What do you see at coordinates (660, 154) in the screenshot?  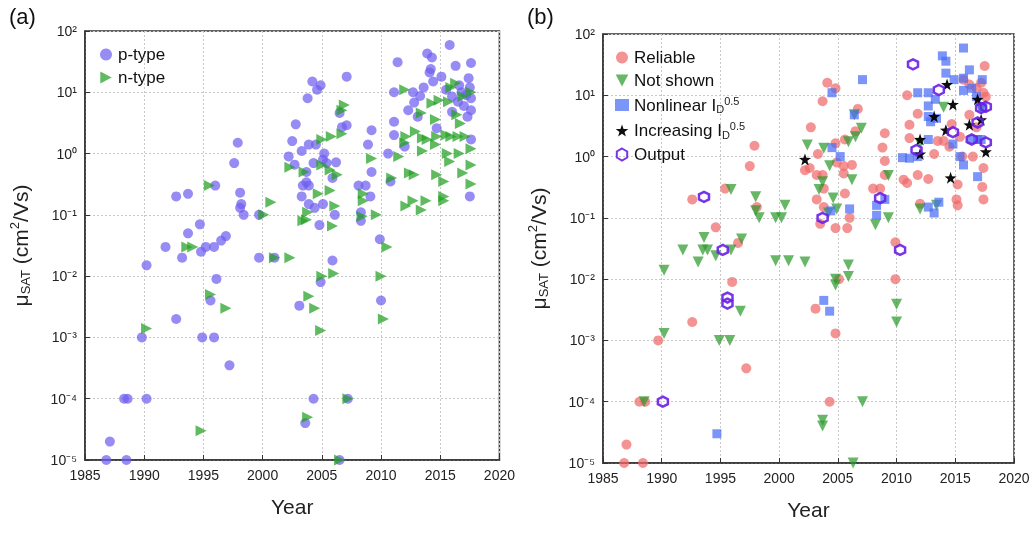 I see `legend-label: Output` at bounding box center [660, 154].